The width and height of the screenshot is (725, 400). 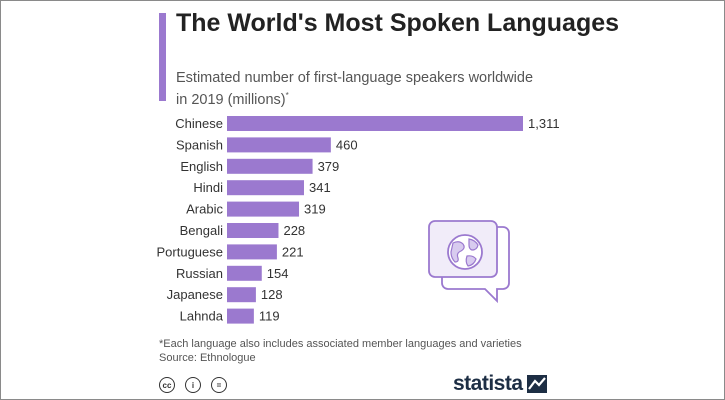 What do you see at coordinates (398, 23) in the screenshot?
I see `chart-title: The World's Most Spoken Languages` at bounding box center [398, 23].